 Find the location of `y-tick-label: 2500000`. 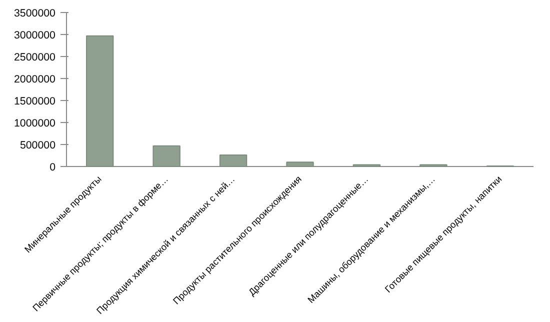

y-tick-label: 2500000 is located at coordinates (35, 58).